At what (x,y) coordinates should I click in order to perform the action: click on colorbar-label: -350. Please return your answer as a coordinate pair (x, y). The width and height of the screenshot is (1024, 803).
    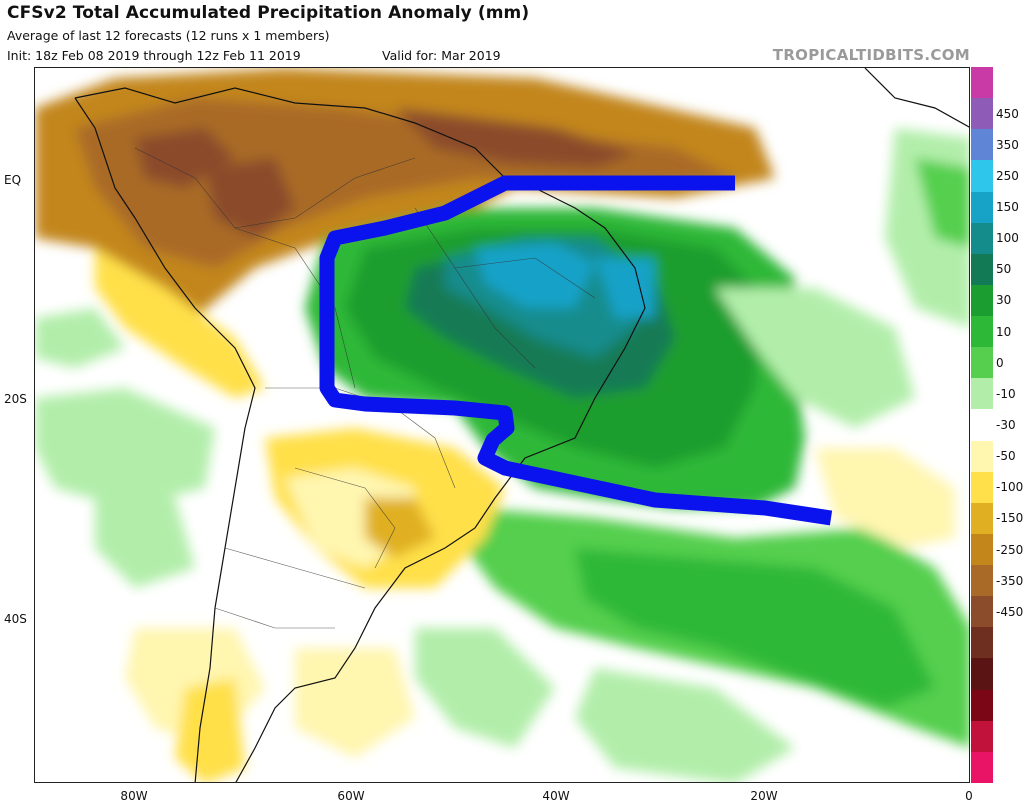
    Looking at the image, I should click on (1010, 580).